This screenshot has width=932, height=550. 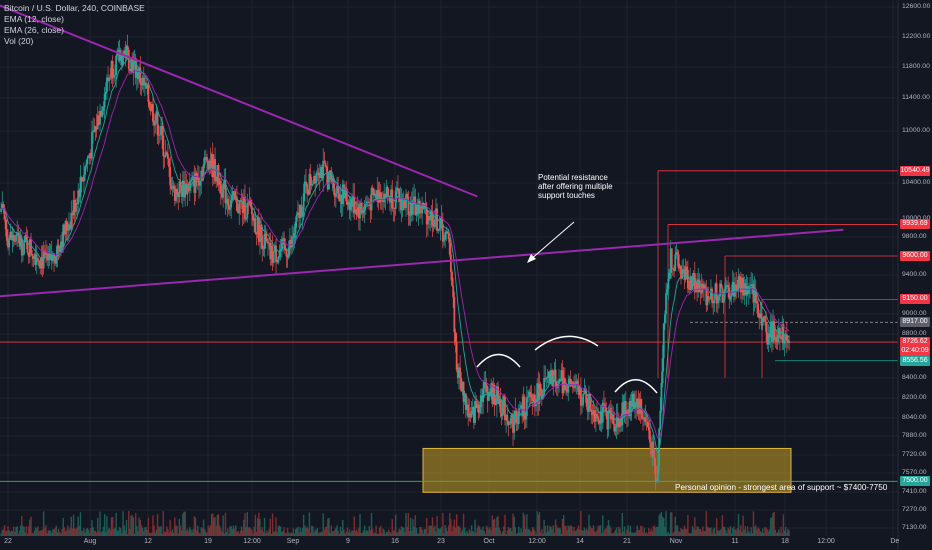 What do you see at coordinates (74, 8) in the screenshot?
I see `symbol-title: Bitcoin / U.S. Dollar, 240, COINBASE` at bounding box center [74, 8].